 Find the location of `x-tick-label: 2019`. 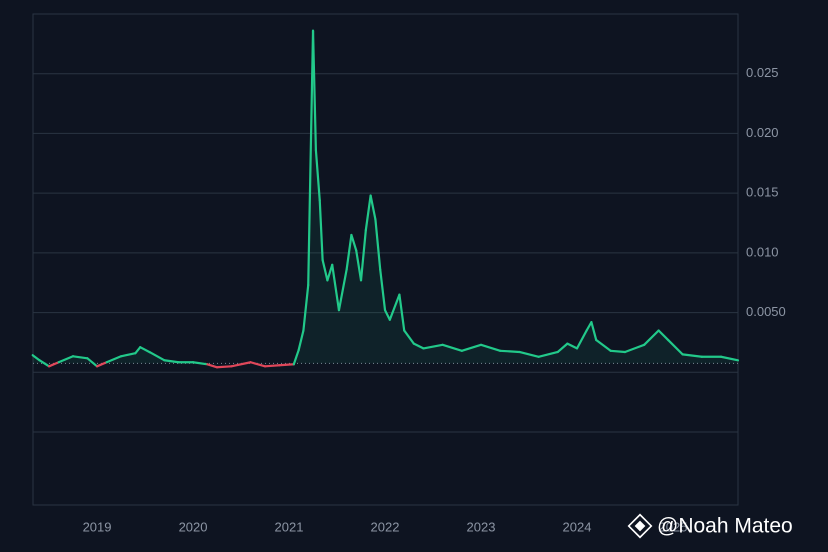

x-tick-label: 2019 is located at coordinates (97, 526).